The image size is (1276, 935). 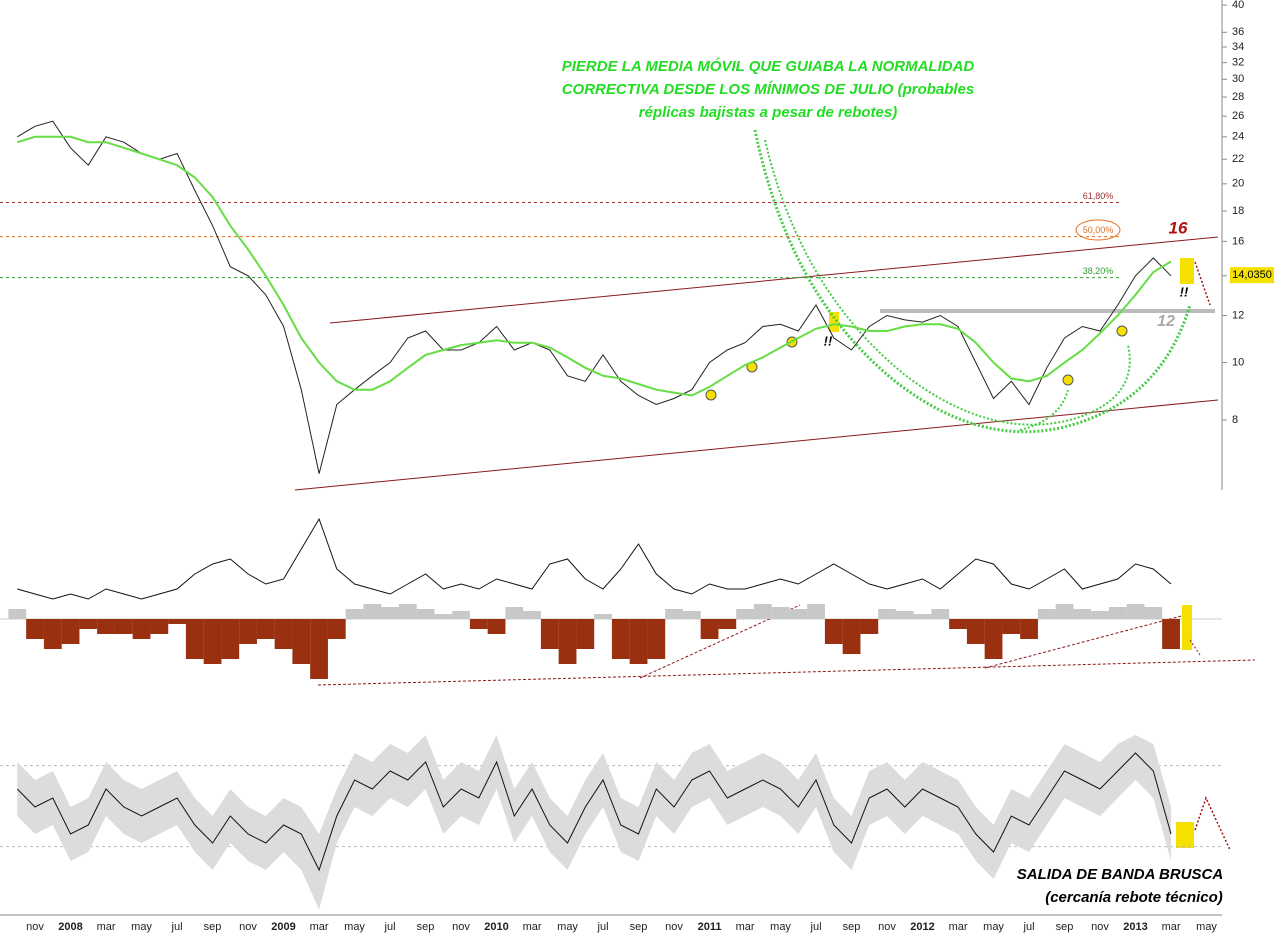 I want to click on x-tick-label: 2012, so click(x=922, y=927).